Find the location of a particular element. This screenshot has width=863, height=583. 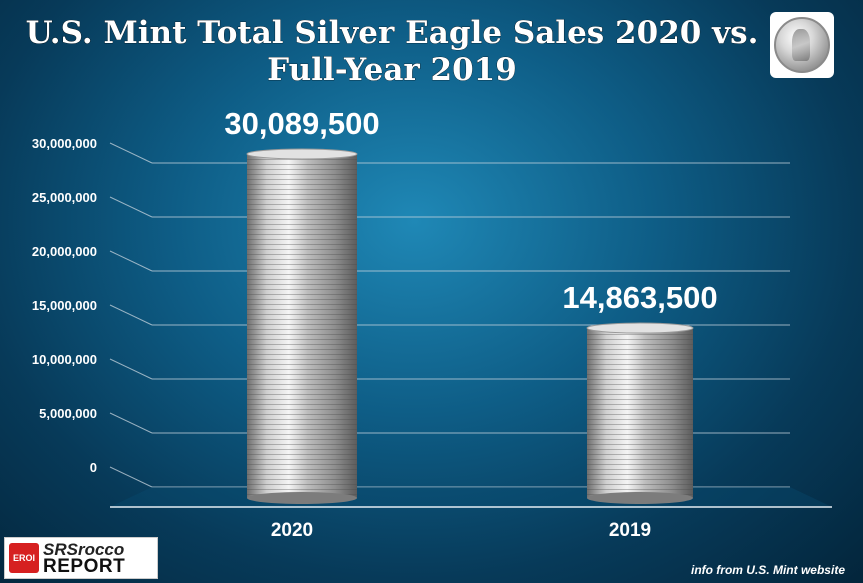

y-tick-label: 0 is located at coordinates (93, 467).